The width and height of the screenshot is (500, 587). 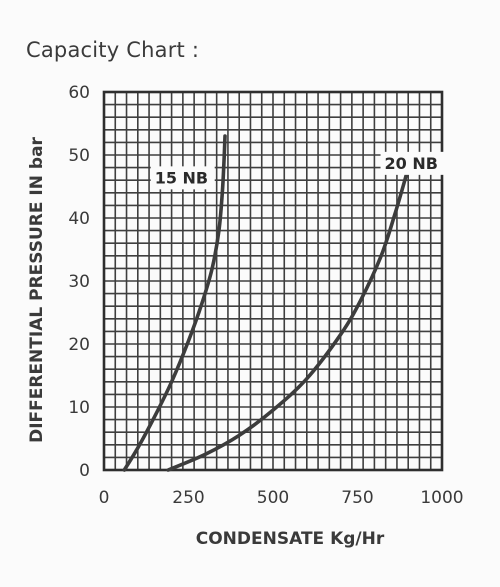 I want to click on y-tick-label: 40, so click(x=79, y=219).